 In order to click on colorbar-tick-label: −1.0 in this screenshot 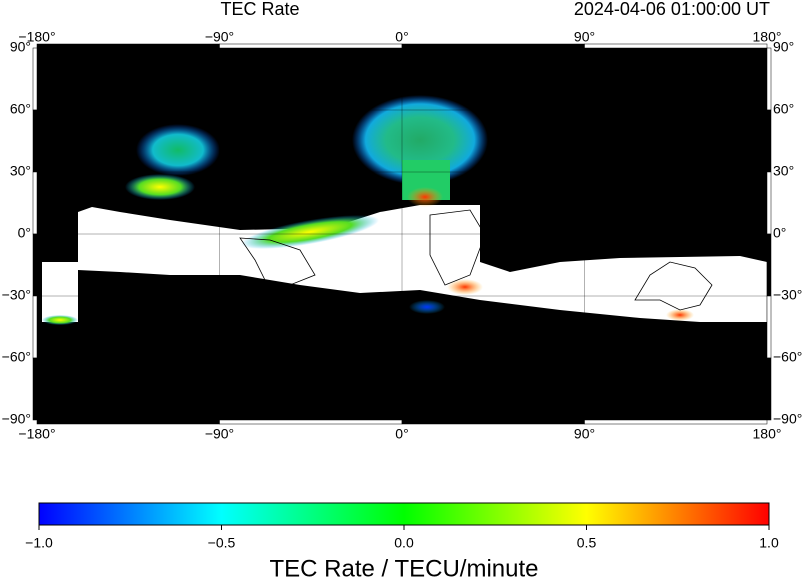, I will do `click(39, 543)`.